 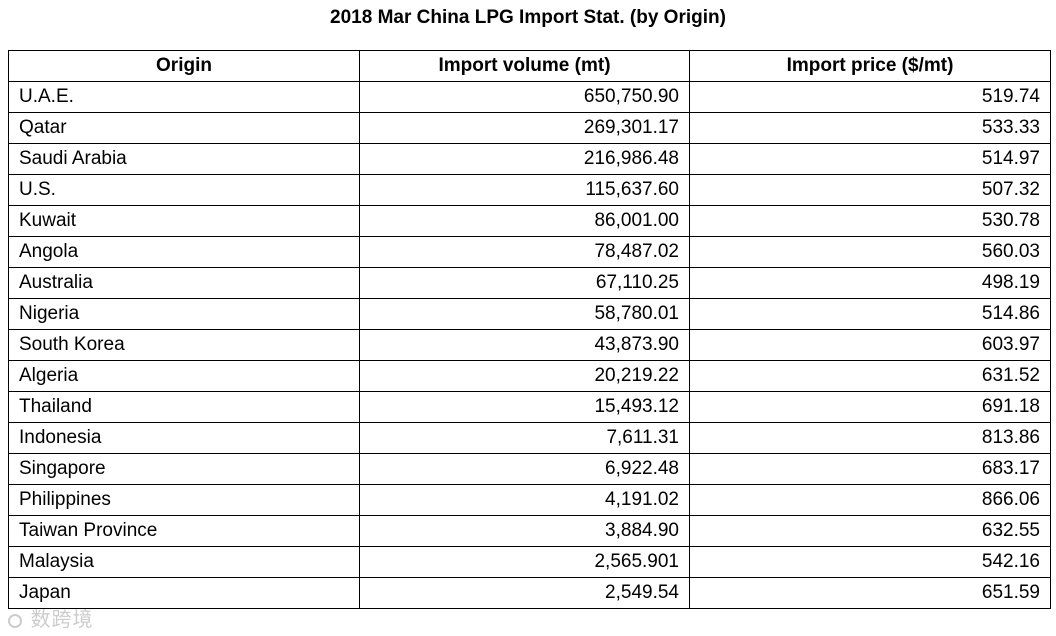 What do you see at coordinates (870, 593) in the screenshot?
I see `cell-price: 651.59` at bounding box center [870, 593].